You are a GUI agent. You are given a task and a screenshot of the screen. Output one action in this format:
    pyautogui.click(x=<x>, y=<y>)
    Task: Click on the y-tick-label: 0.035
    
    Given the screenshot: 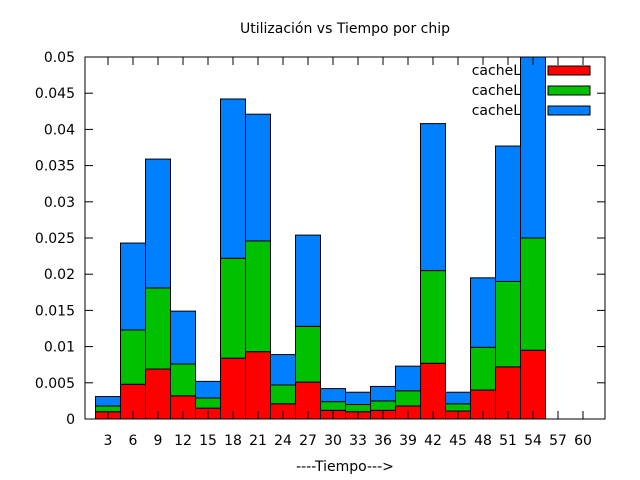 What is the action you would take?
    pyautogui.click(x=55, y=167)
    